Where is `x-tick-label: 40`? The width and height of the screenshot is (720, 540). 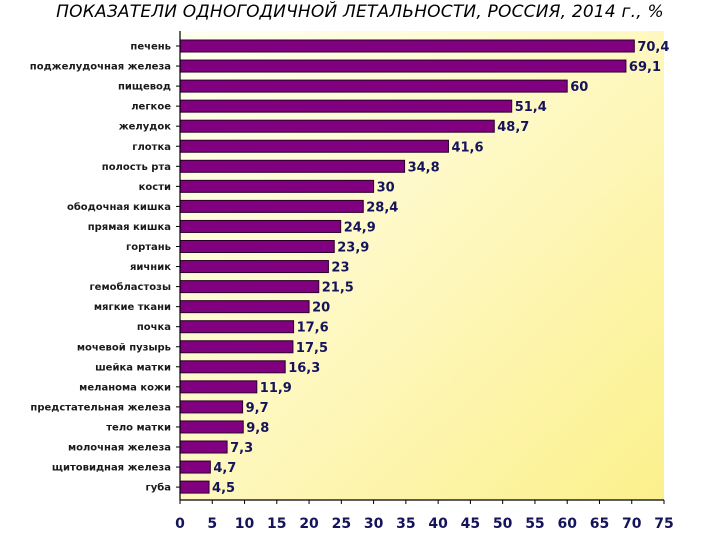
x-tick-label: 40 is located at coordinates (438, 524).